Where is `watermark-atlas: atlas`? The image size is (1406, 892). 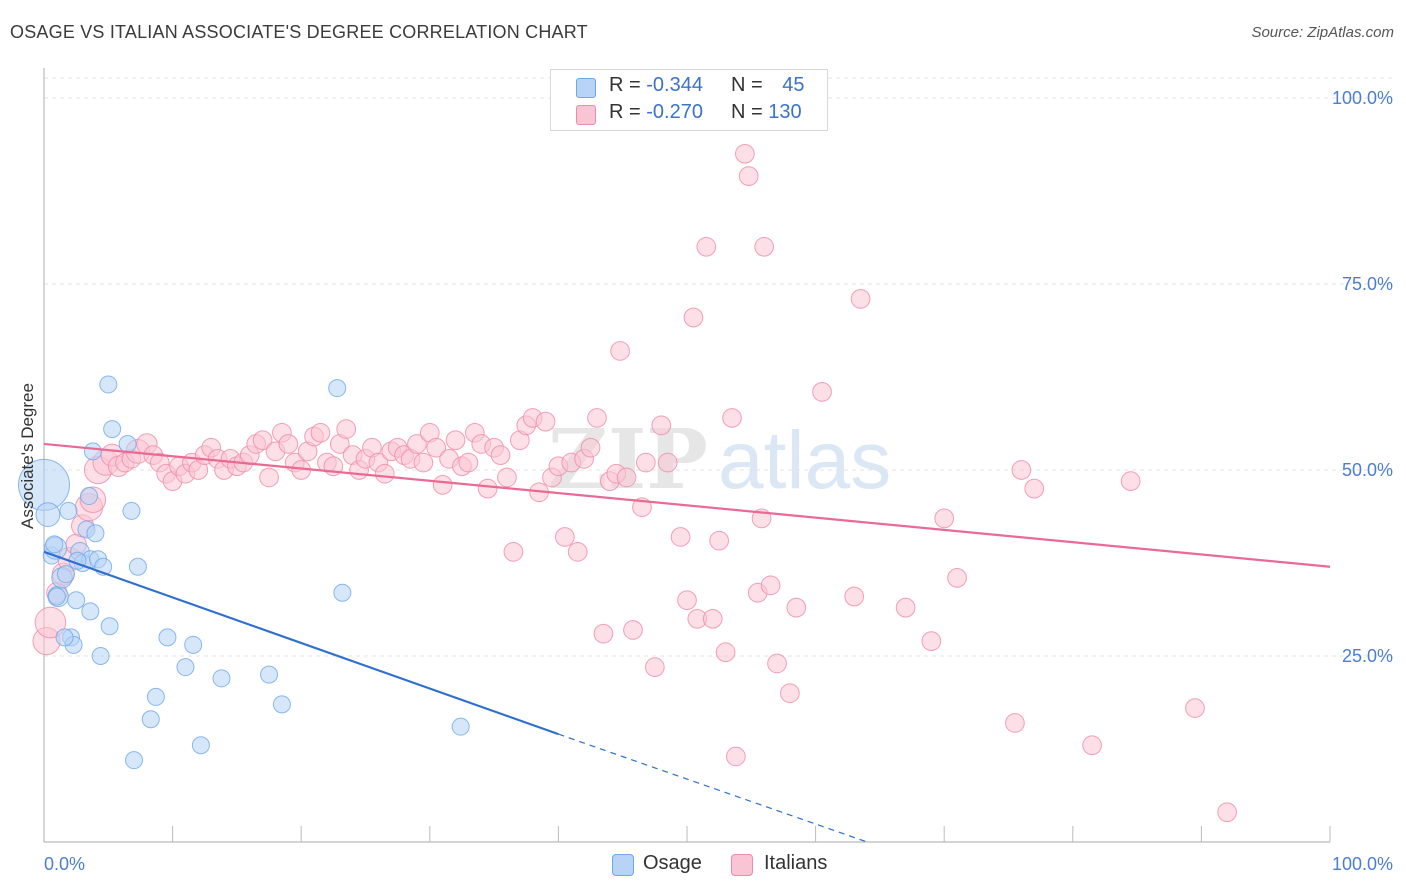
watermark-atlas: atlas is located at coordinates (804, 460).